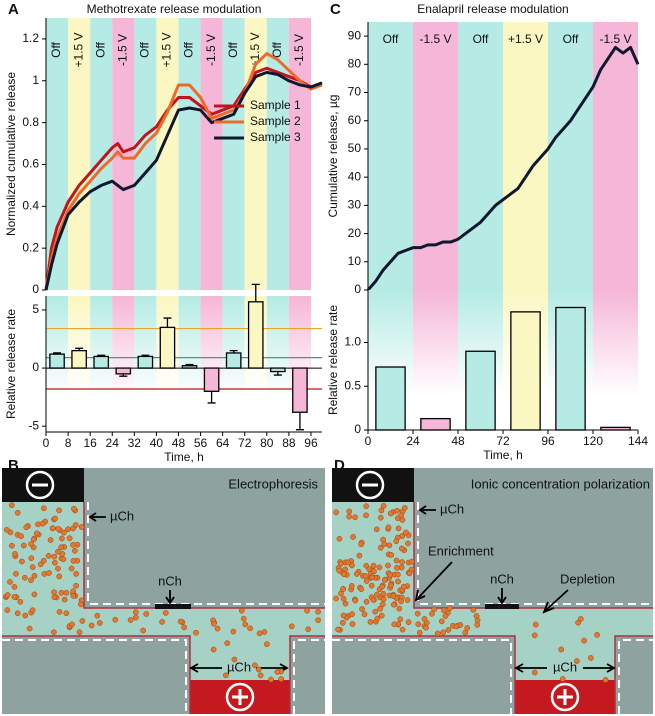 This screenshot has height=716, width=655. Describe the element at coordinates (30, 205) in the screenshot. I see `y-tick-label: 0.4` at that location.